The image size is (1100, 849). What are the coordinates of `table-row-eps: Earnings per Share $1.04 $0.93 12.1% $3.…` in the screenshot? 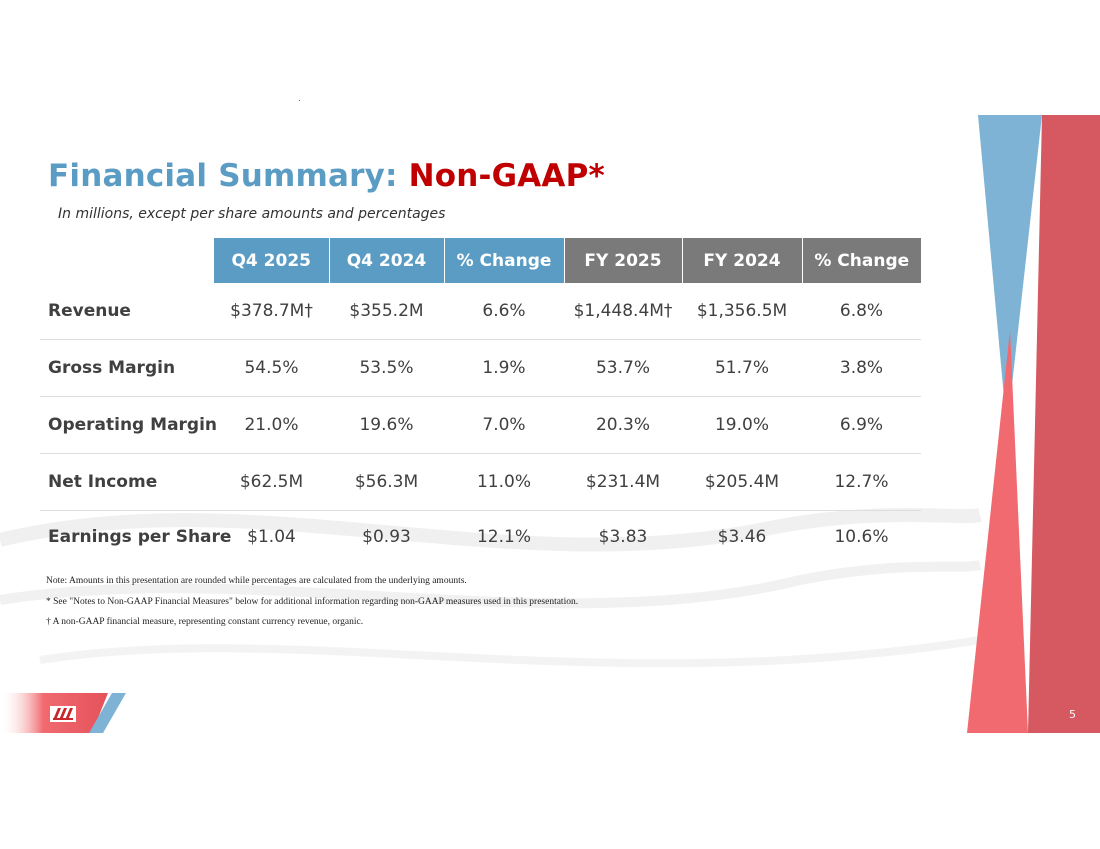 It's located at (480, 537).